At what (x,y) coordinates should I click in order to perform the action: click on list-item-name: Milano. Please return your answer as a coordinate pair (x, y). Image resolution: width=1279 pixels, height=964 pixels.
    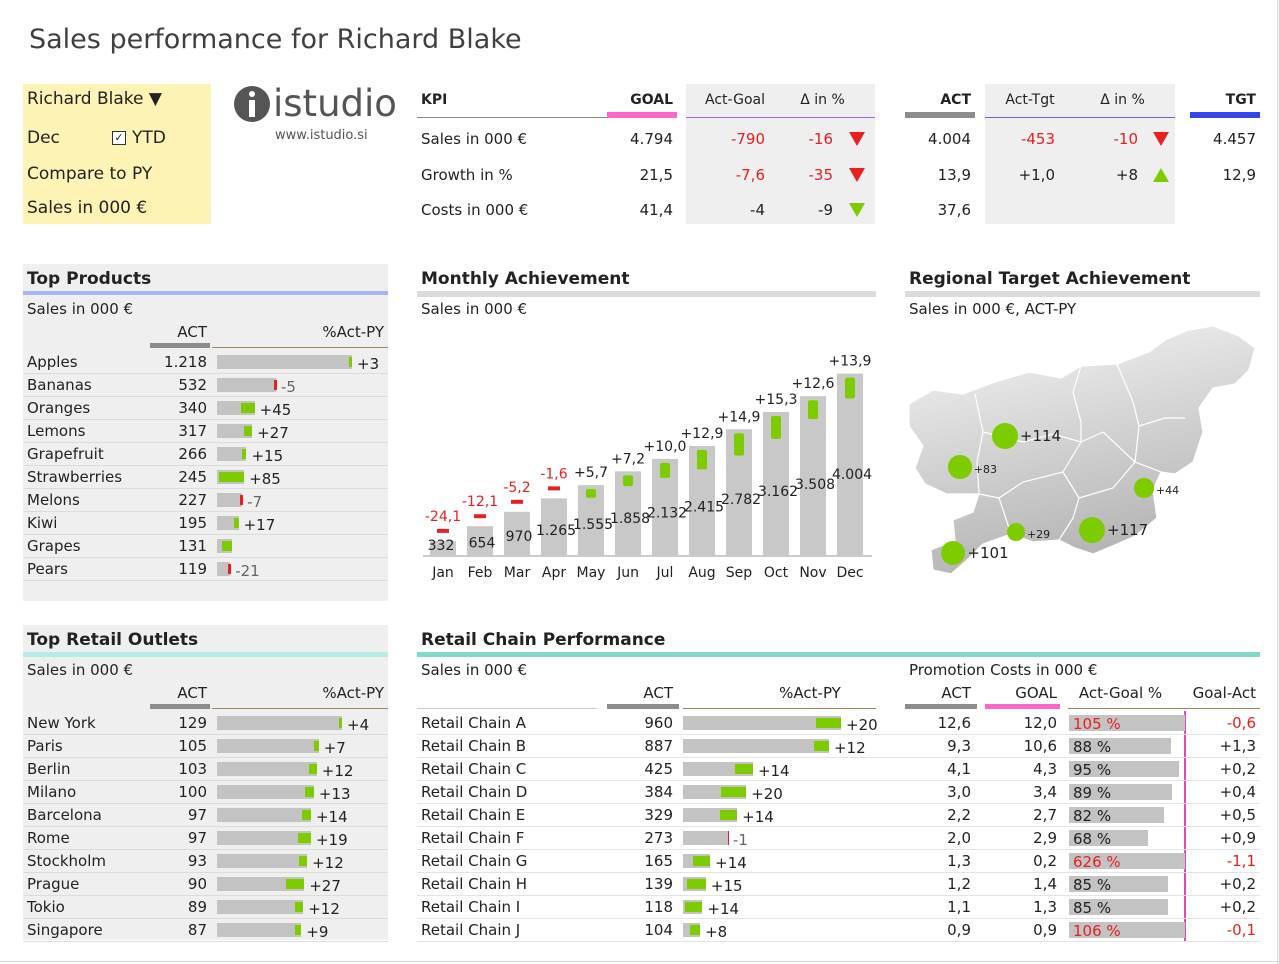
    Looking at the image, I should click on (52, 792).